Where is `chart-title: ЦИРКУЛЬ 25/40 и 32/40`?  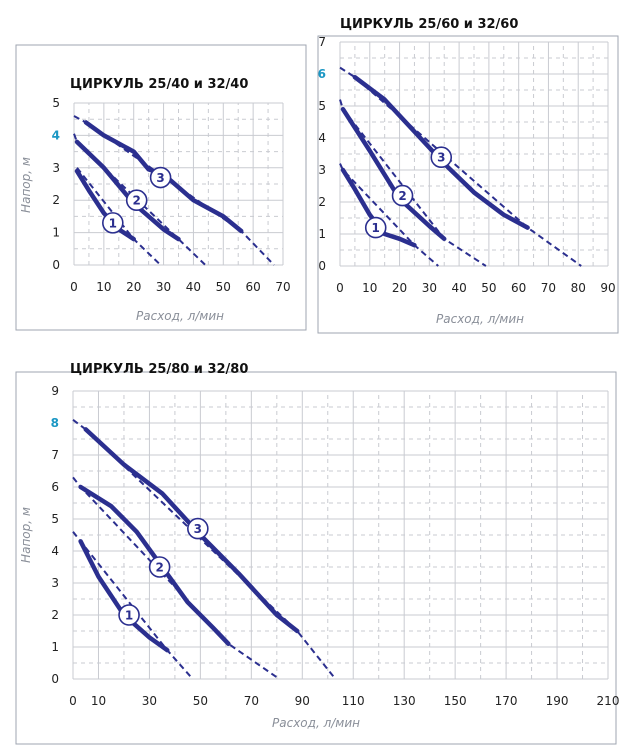
chart-title: ЦИРКУЛЬ 25/40 и 32/40 is located at coordinates (159, 84).